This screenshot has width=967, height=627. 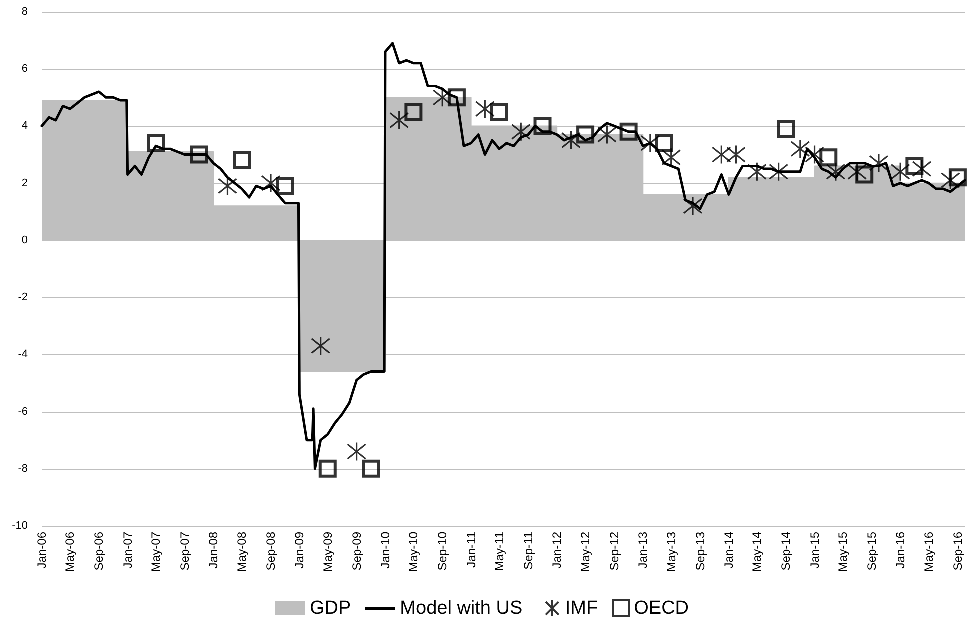 I want to click on x-tick-label: Jan-07, so click(x=127, y=550).